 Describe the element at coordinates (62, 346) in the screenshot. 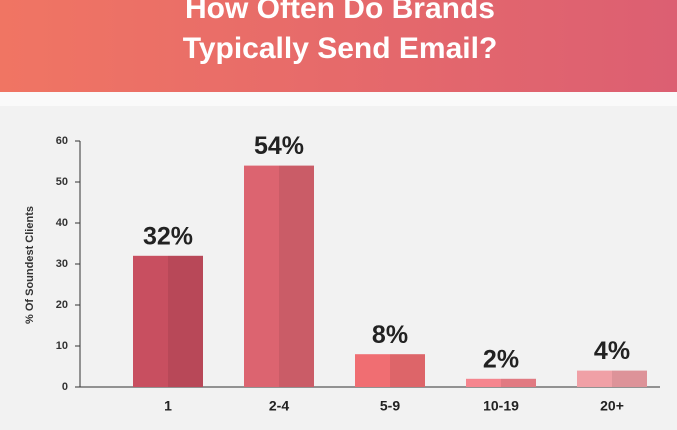

I see `y-tick-label: 10` at that location.